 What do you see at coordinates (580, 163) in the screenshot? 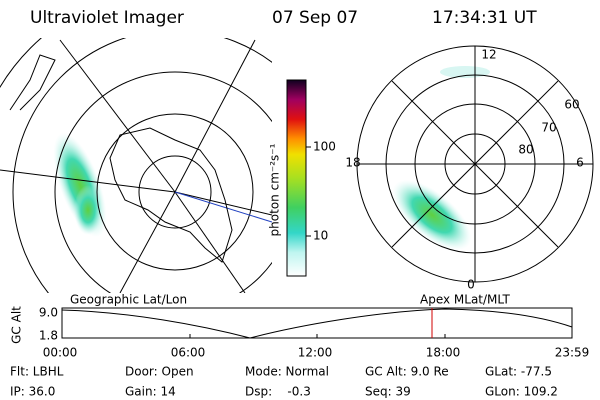
I see `polar-label: 6` at bounding box center [580, 163].